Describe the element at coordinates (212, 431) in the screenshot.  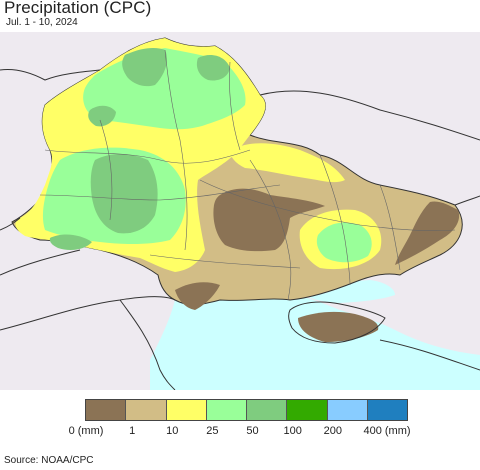
I see `legend-label: 25` at that location.